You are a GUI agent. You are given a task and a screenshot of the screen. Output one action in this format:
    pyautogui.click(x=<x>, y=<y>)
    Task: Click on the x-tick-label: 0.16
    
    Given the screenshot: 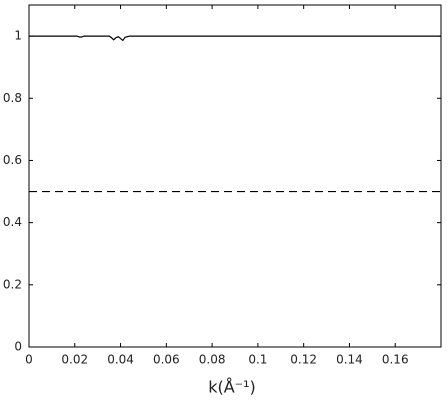 What is the action you would take?
    pyautogui.click(x=395, y=360)
    